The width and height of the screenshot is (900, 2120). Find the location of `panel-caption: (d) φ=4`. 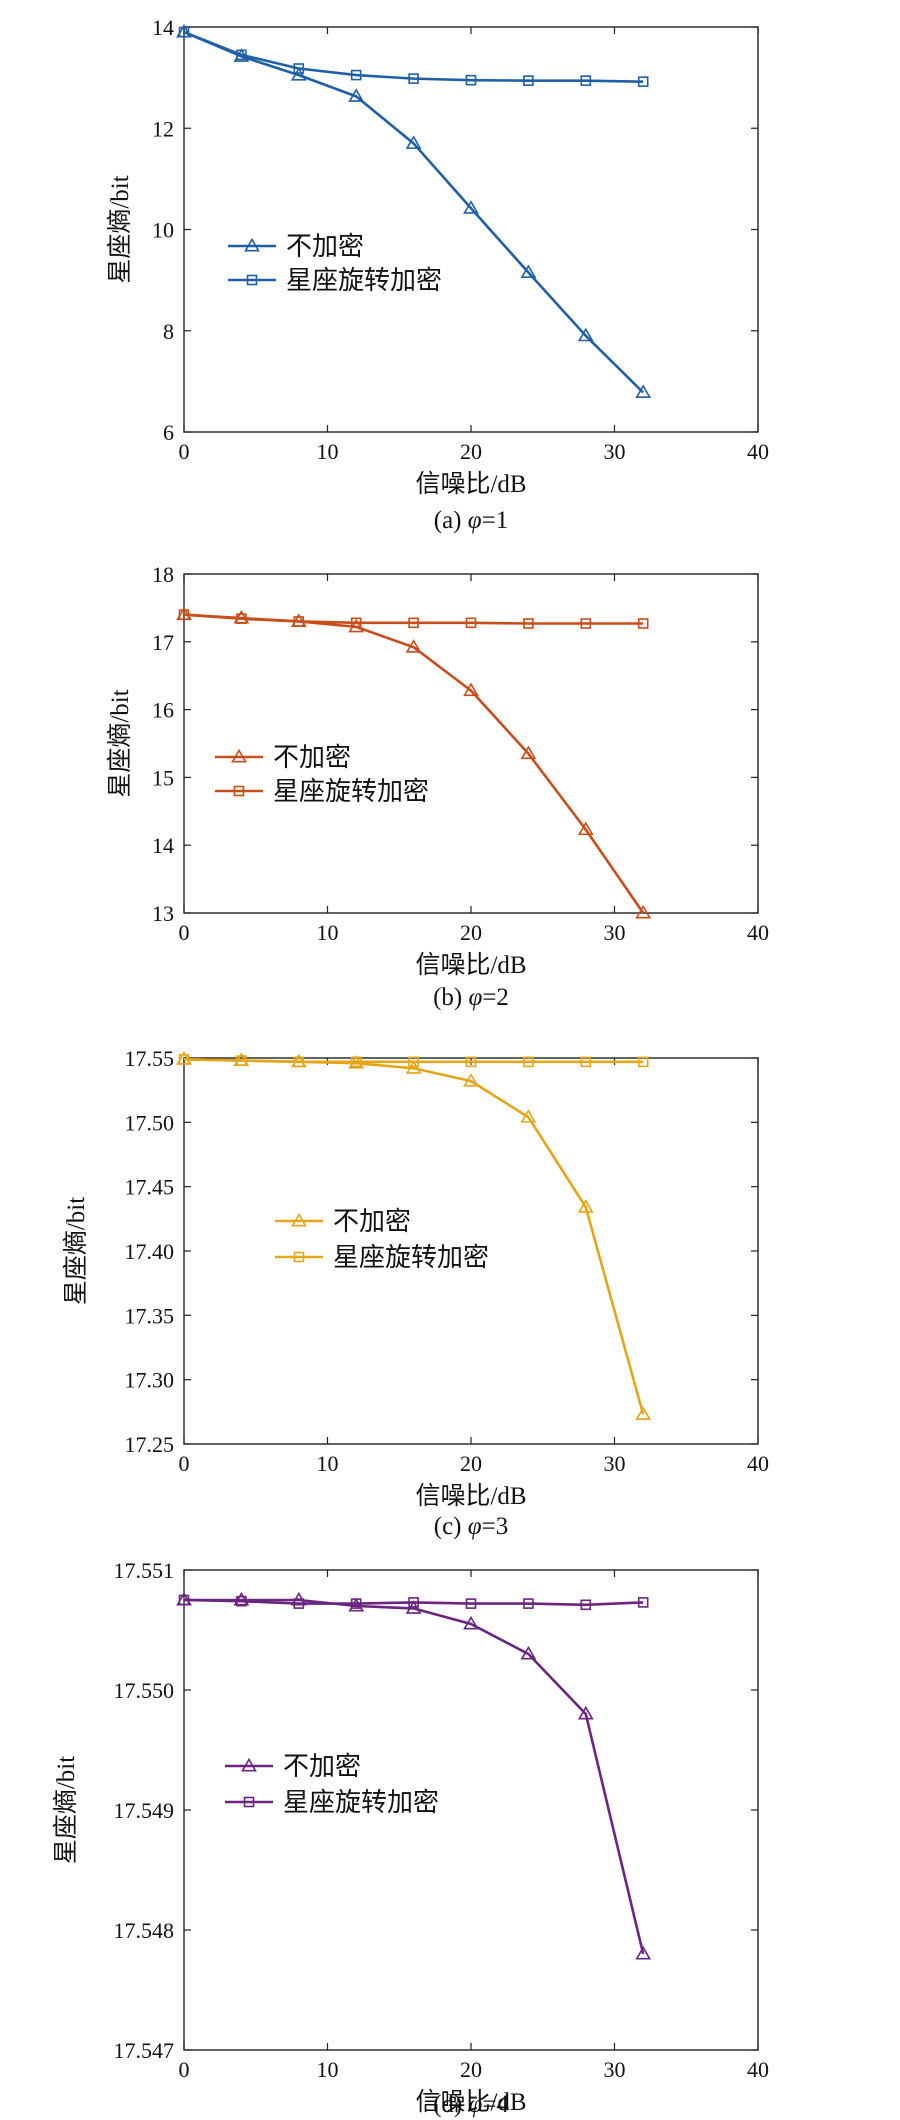

panel-caption: (d) φ=4 is located at coordinates (471, 2104).